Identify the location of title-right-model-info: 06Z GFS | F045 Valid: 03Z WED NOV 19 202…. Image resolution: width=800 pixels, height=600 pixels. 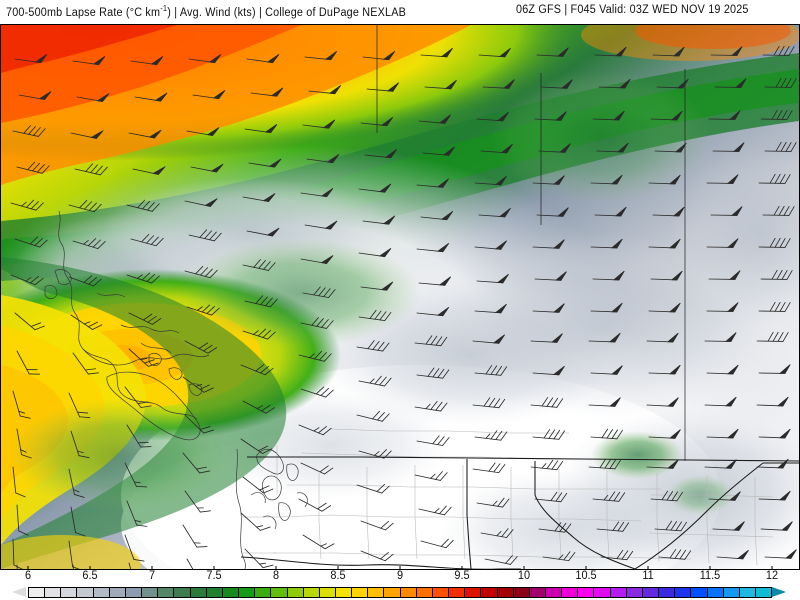
(632, 10).